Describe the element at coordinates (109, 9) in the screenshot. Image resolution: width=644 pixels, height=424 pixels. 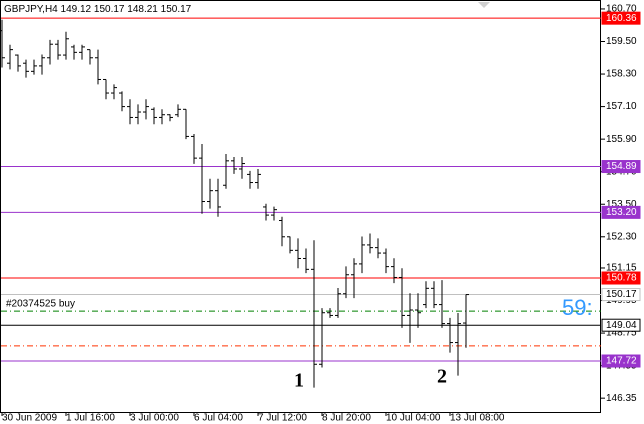
I see `high-value: 150.17` at that location.